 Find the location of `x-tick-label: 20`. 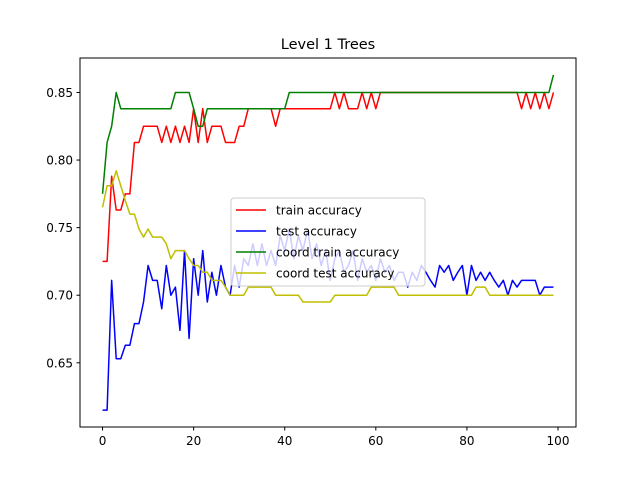

x-tick-label: 20 is located at coordinates (193, 441).